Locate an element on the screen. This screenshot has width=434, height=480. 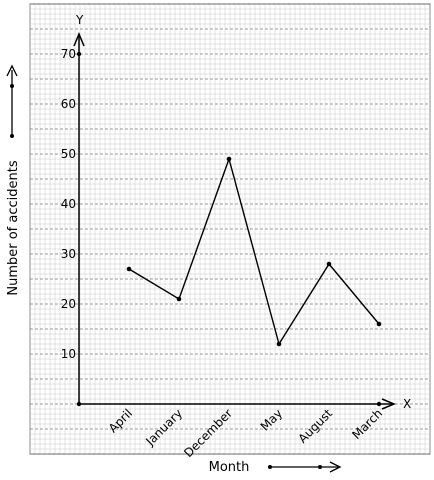
x-direction-arrow-head is located at coordinates (335, 467).